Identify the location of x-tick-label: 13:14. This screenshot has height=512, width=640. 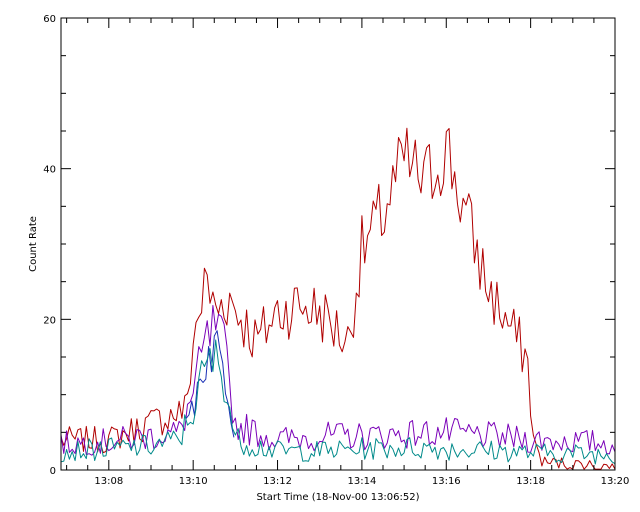
(361, 481).